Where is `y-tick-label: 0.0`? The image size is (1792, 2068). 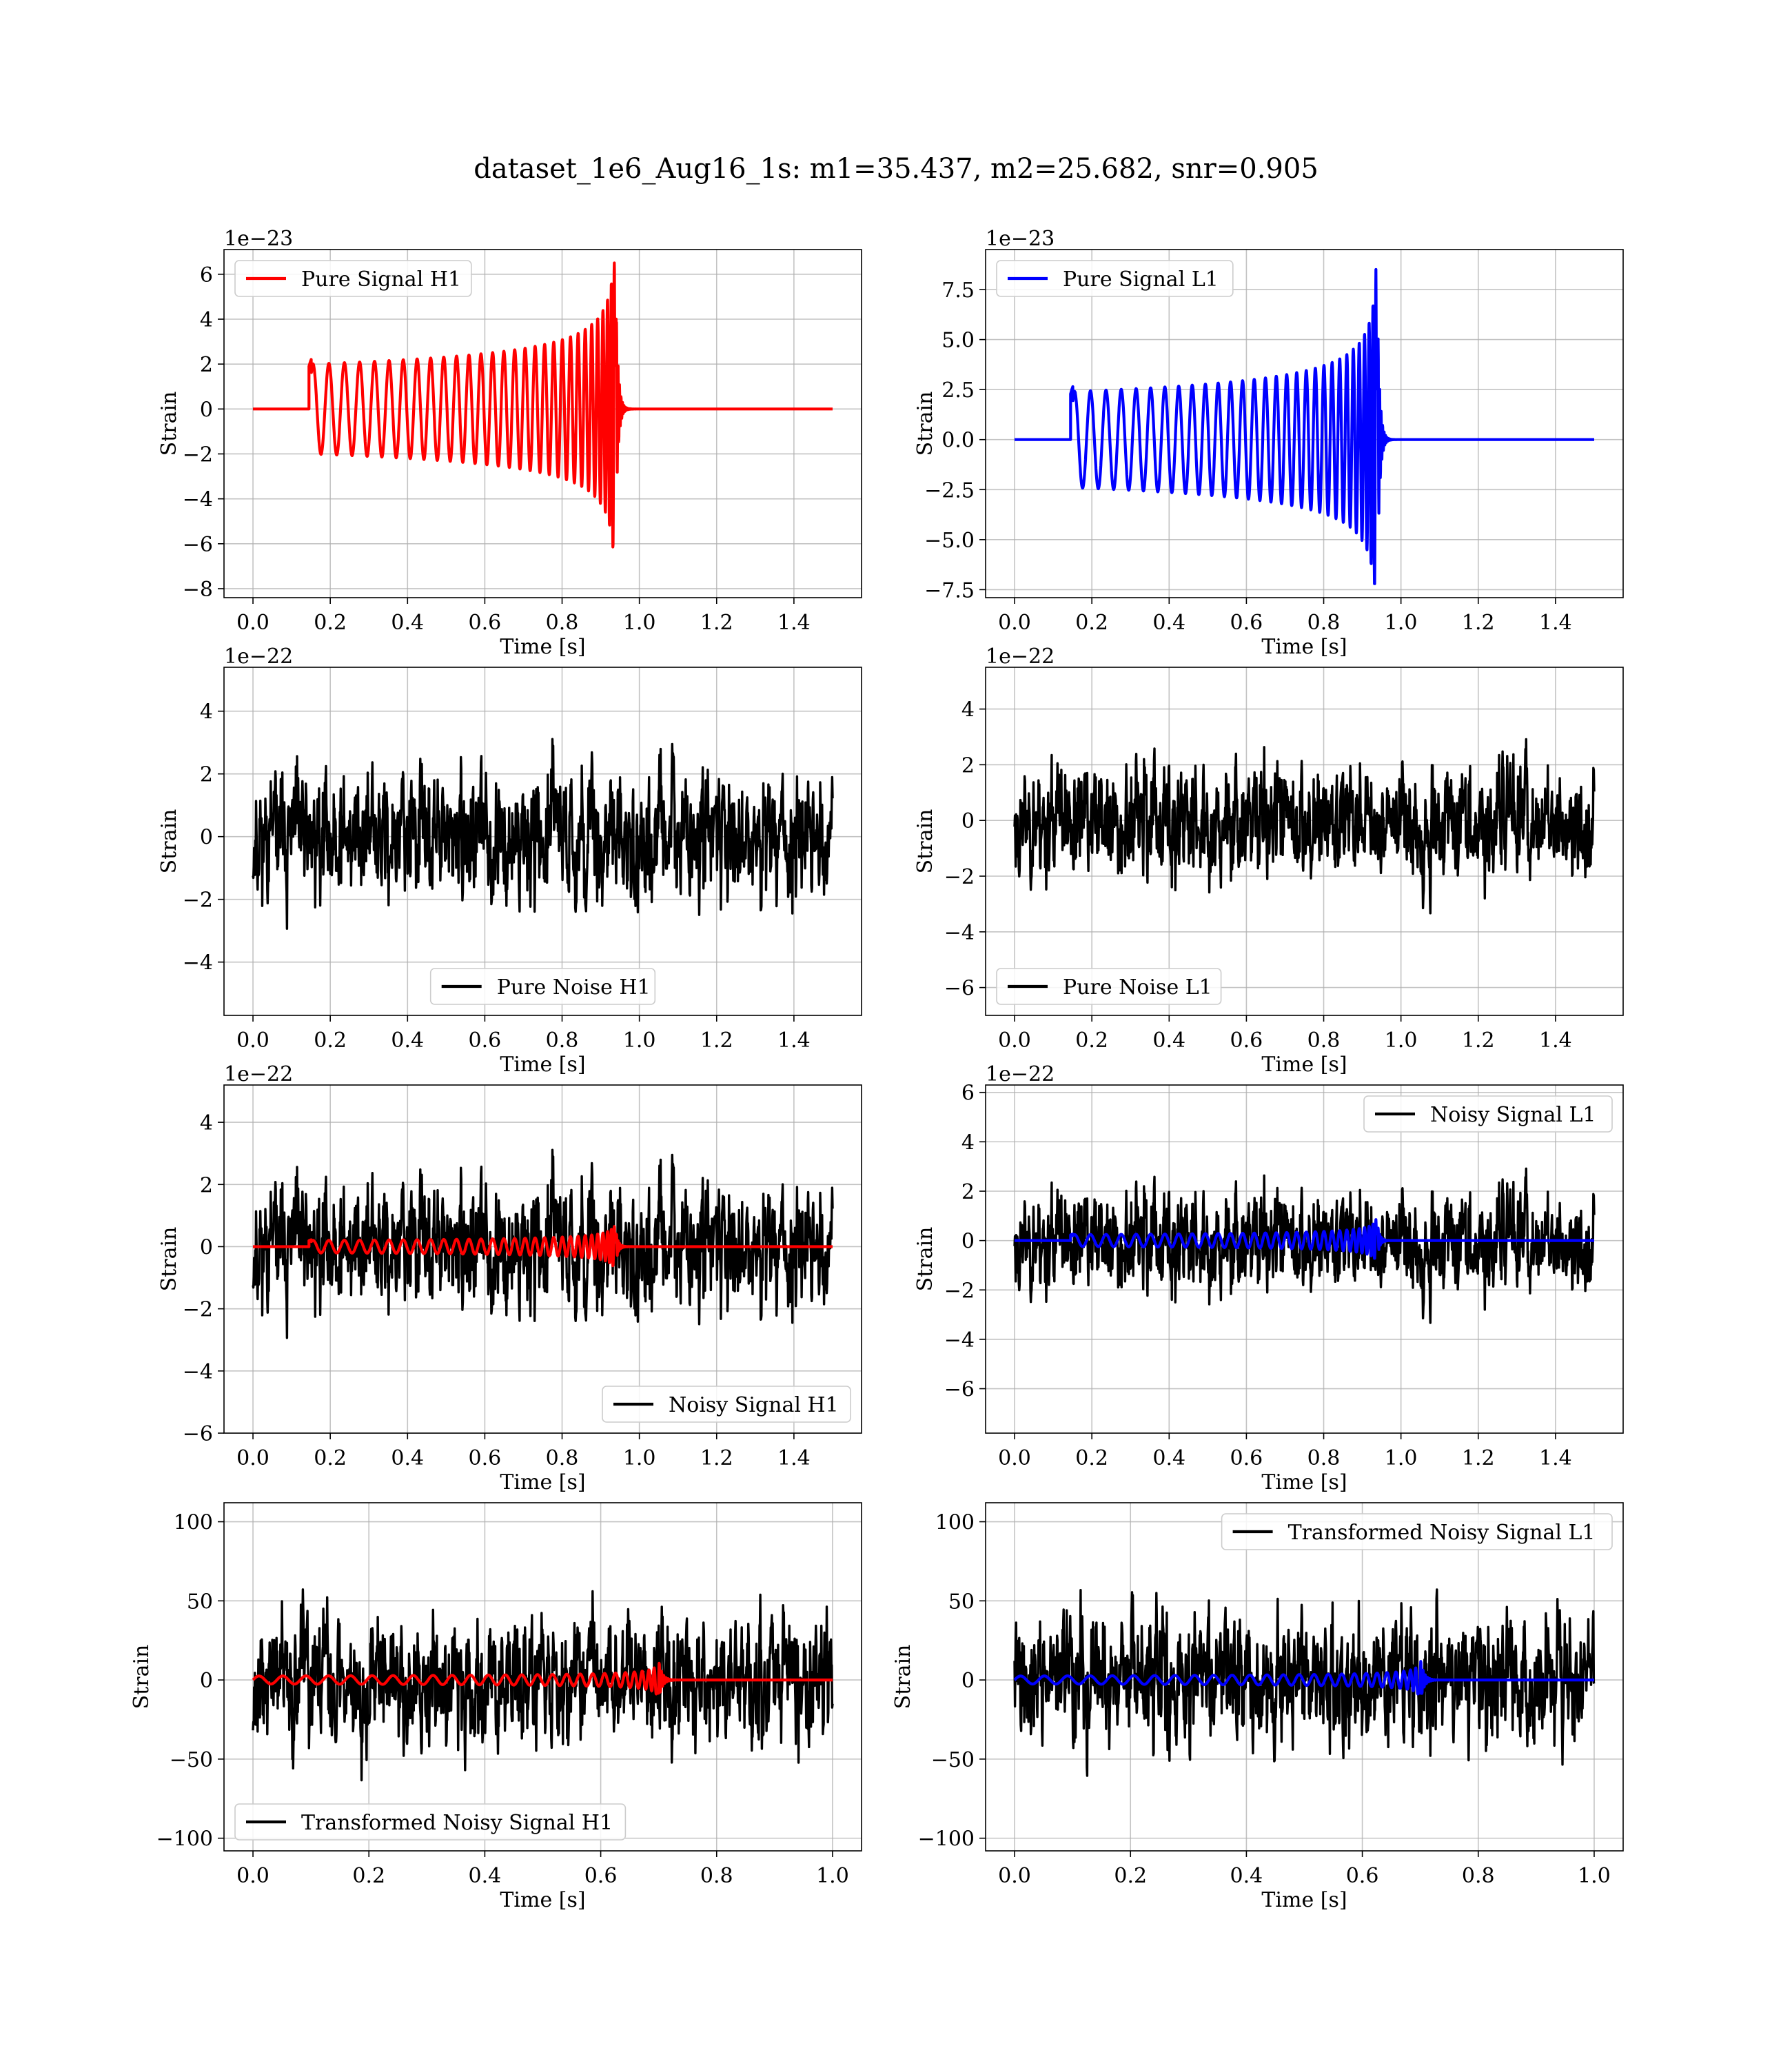
y-tick-label: 0.0 is located at coordinates (958, 441).